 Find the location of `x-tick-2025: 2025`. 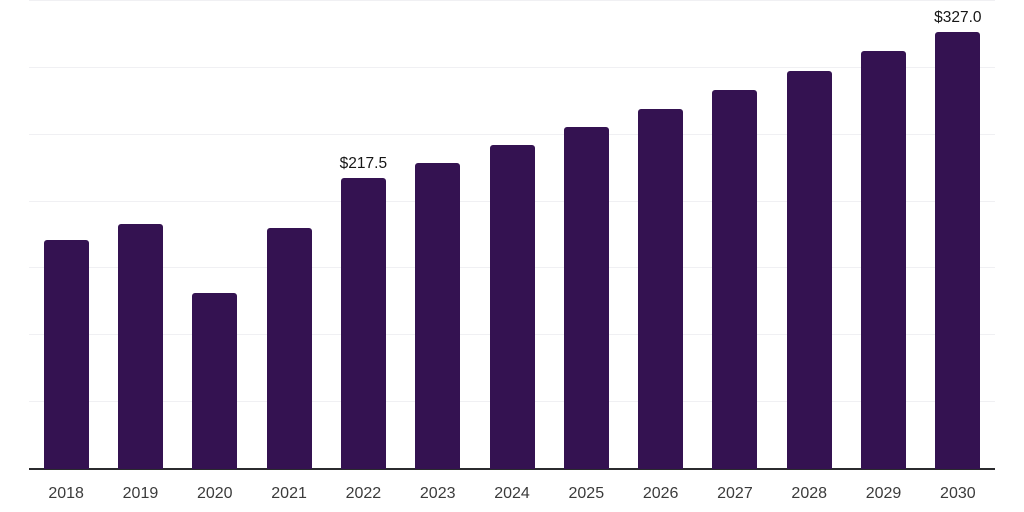

x-tick-2025: 2025 is located at coordinates (586, 493).